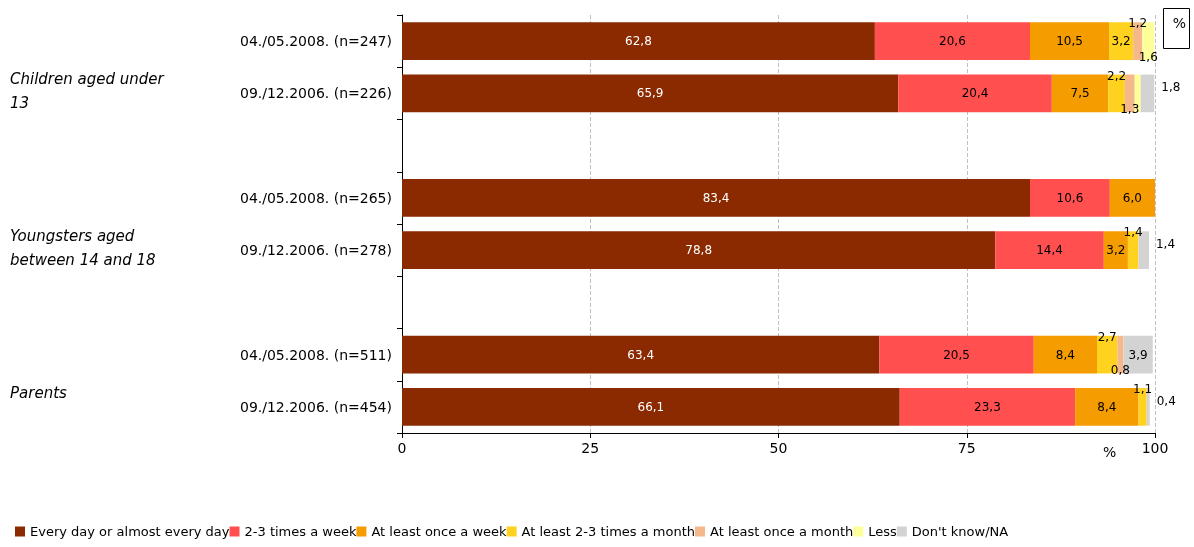  What do you see at coordinates (402, 448) in the screenshot?
I see `x-tick-label: 0` at bounding box center [402, 448].